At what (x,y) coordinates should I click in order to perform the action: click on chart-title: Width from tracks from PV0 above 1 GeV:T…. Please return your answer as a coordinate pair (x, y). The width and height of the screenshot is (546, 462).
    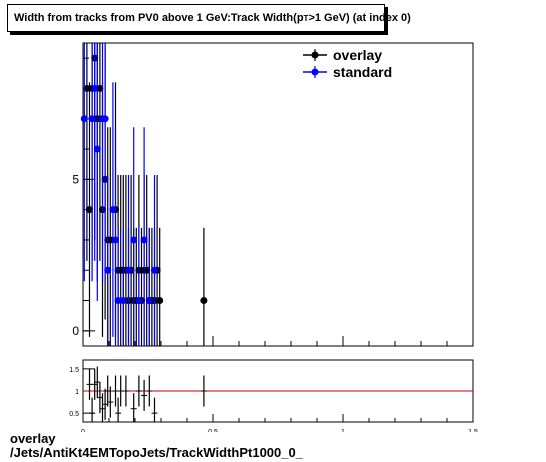
    Looking at the image, I should click on (209, 18).